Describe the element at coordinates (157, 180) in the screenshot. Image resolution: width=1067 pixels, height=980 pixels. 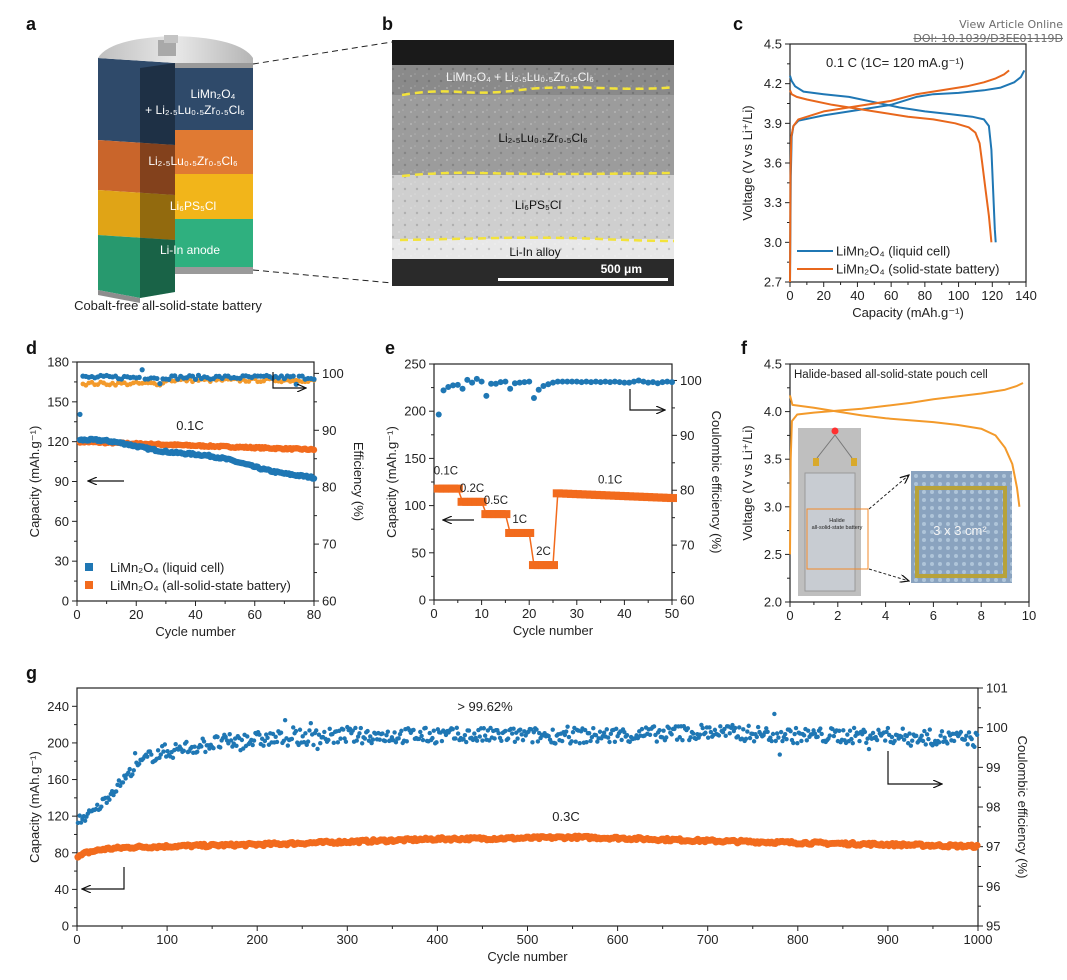
I see `cut-shadow` at that location.